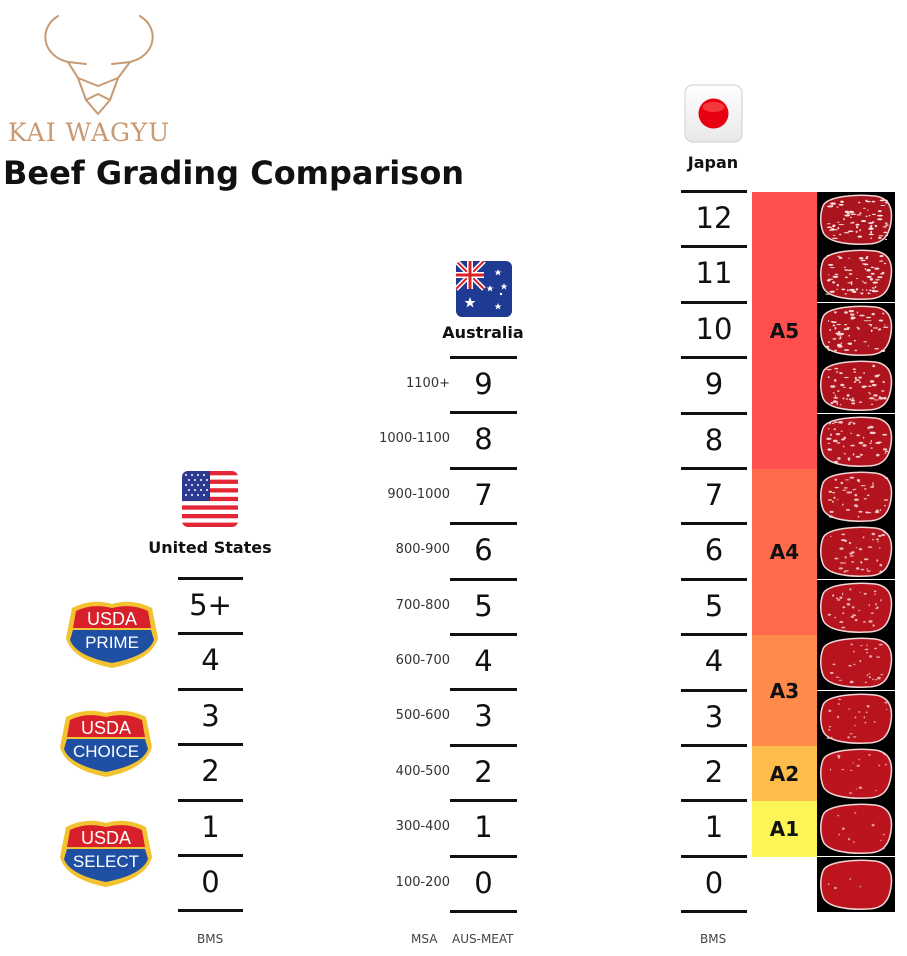 This screenshot has height=956, width=907. Describe the element at coordinates (714, 550) in the screenshot. I see `japan-grade: 6` at that location.